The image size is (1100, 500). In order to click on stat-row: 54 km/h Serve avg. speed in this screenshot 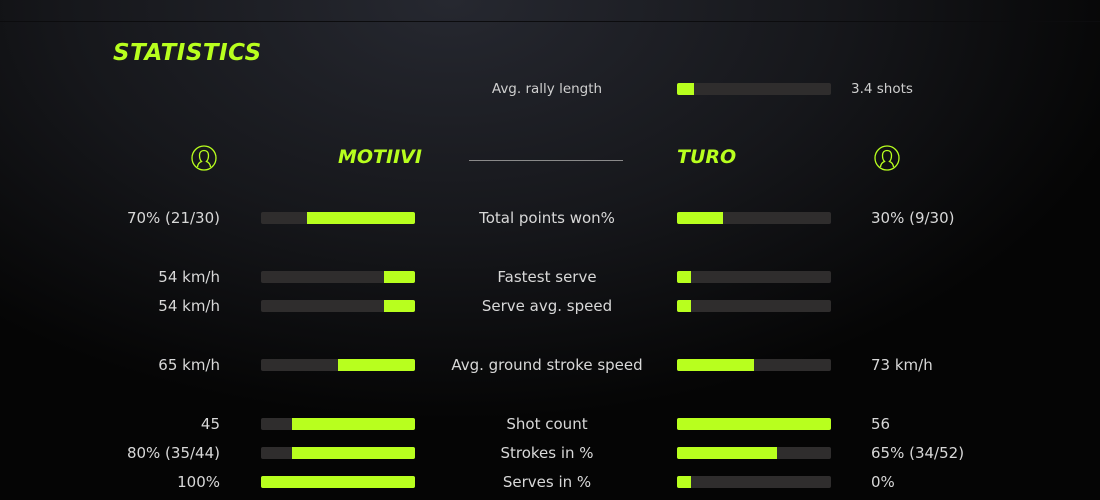, I will do `click(550, 306)`.